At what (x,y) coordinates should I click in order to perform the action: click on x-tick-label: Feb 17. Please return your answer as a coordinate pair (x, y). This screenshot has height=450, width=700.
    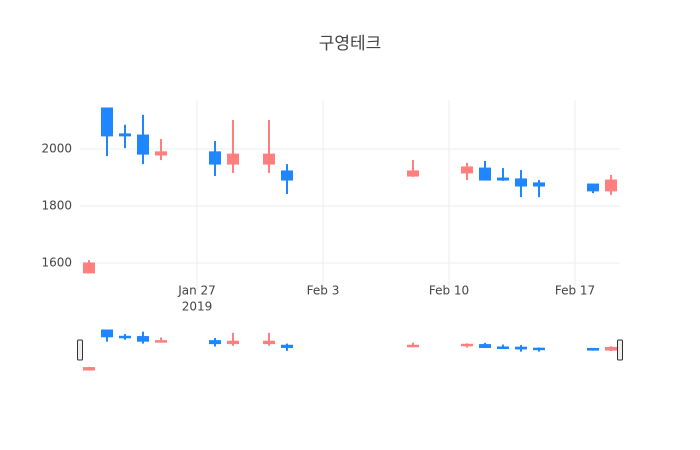
    Looking at the image, I should click on (575, 291).